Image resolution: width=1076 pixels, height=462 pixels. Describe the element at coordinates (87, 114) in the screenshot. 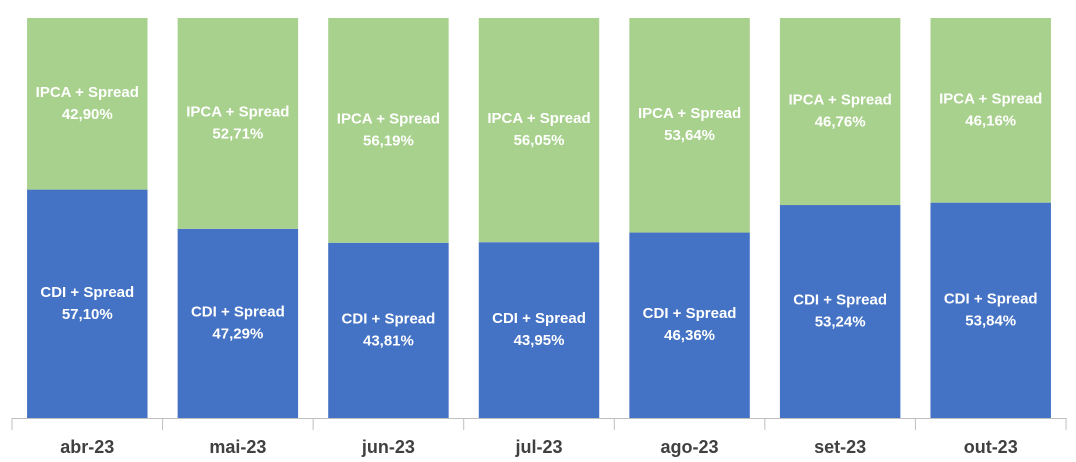

I see `data-label-value: 42,90%` at that location.